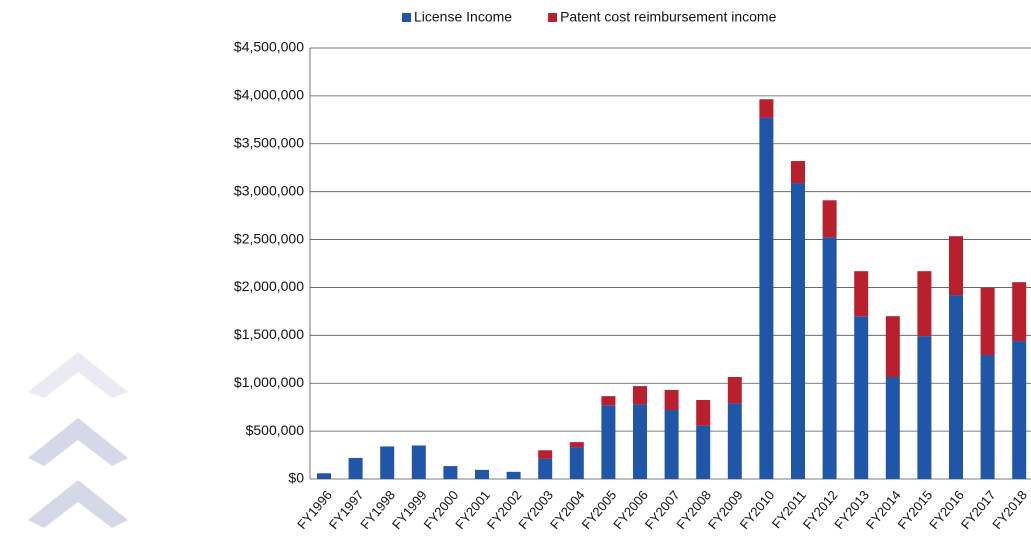 This screenshot has height=544, width=1031. Describe the element at coordinates (269, 334) in the screenshot. I see `y-tick-label: $1,500,000` at that location.